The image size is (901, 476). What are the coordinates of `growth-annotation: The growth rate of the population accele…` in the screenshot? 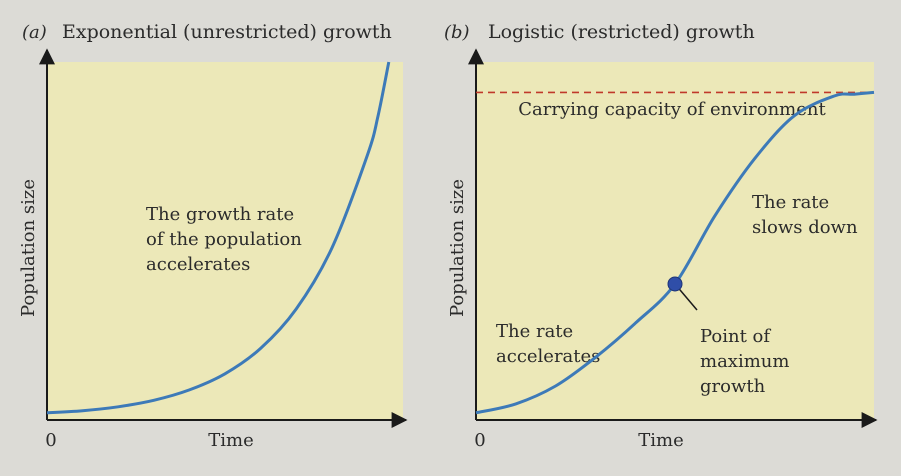 It's located at (224, 239).